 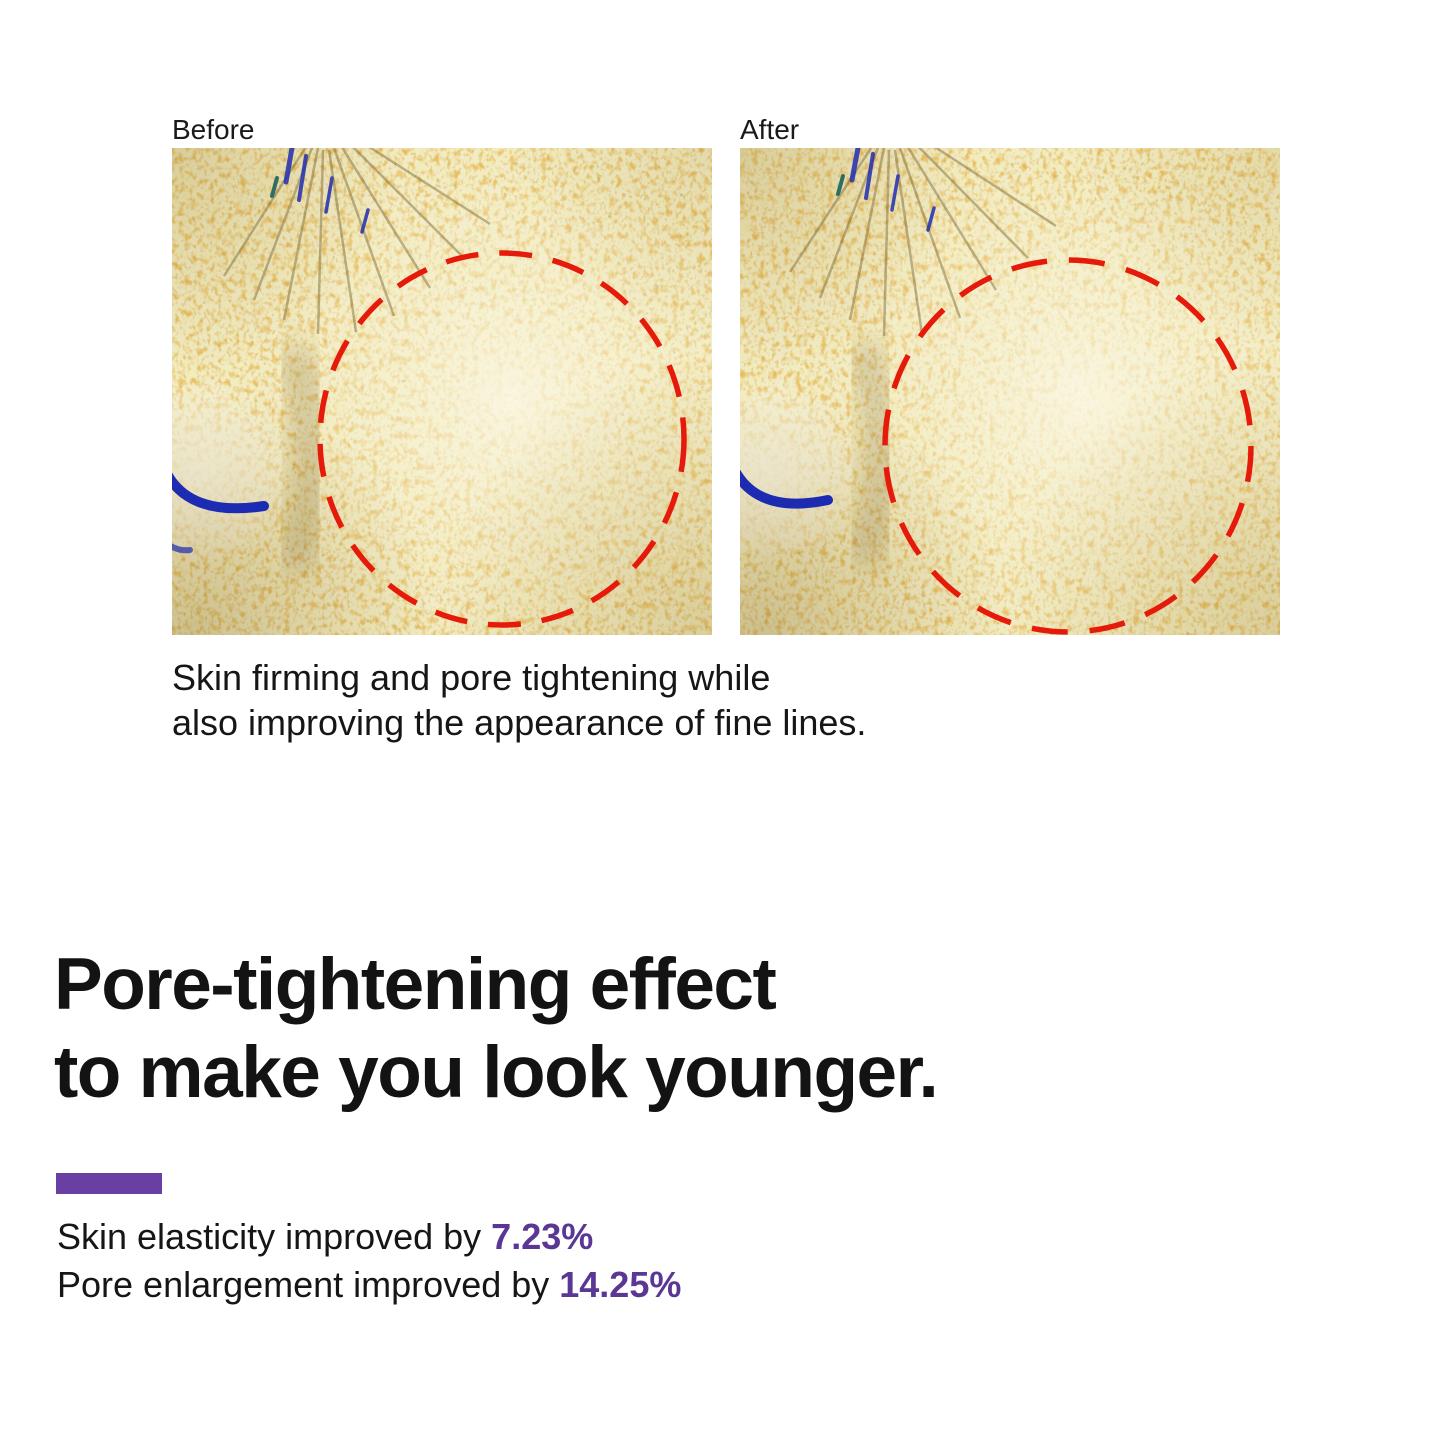 What do you see at coordinates (770, 129) in the screenshot?
I see `after-label: After` at bounding box center [770, 129].